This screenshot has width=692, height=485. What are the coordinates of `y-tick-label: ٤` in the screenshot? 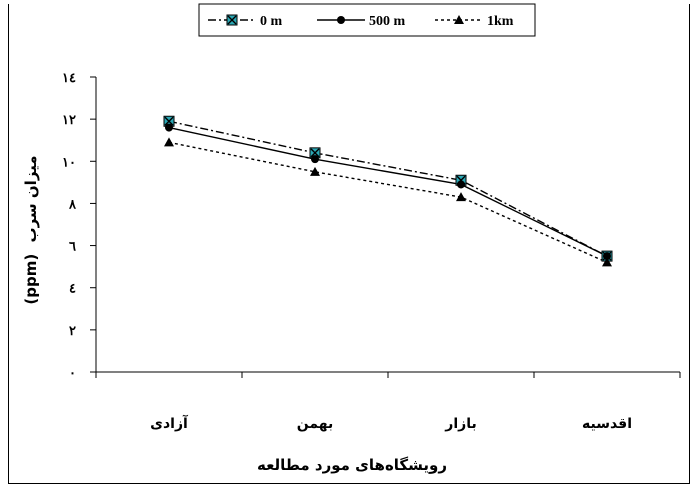 It's located at (72, 289).